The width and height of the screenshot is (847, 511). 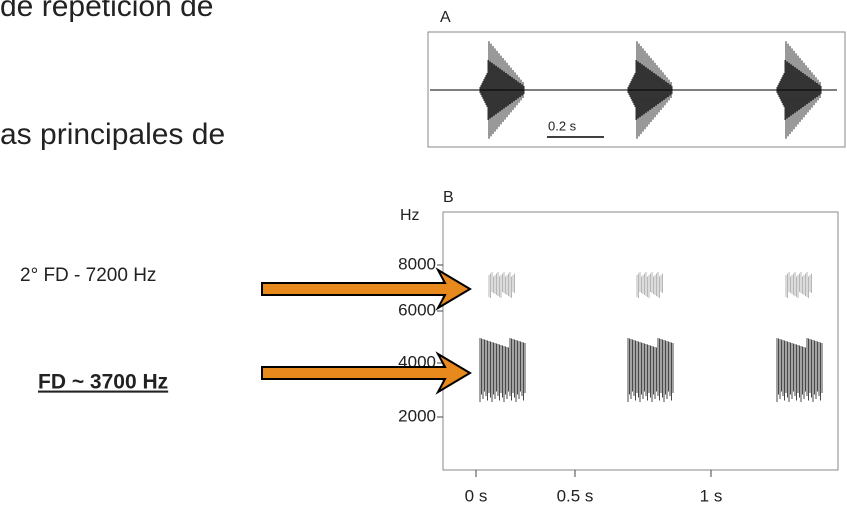 I want to click on oscillogram-frame, so click(x=636, y=89).